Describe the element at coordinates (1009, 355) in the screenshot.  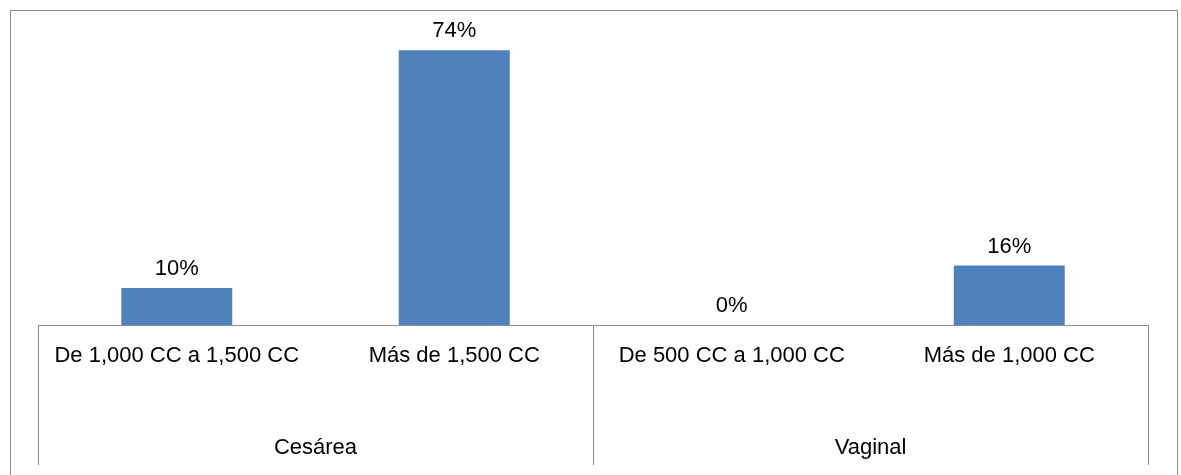
I see `x-tick-label: Más de 1,000 CC` at that location.